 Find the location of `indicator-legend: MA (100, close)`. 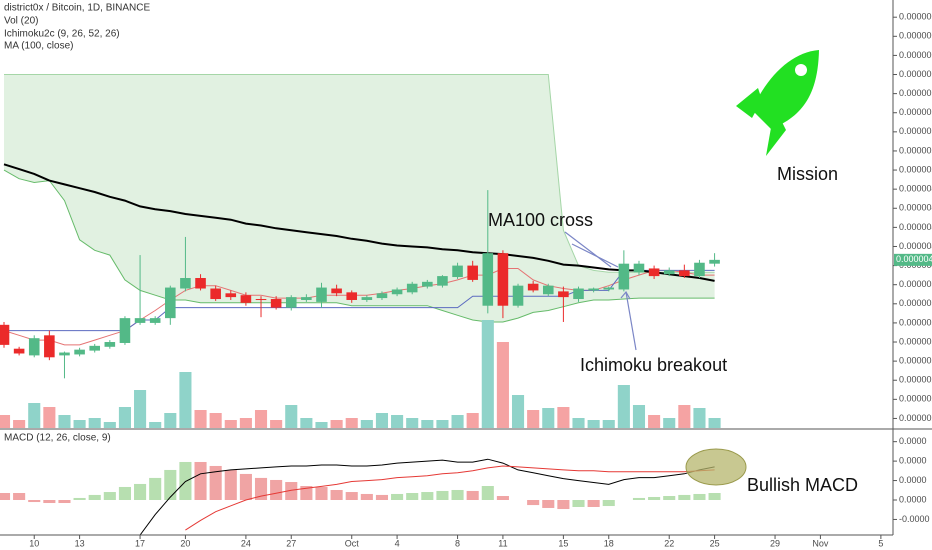

indicator-legend: MA (100, close) is located at coordinates (38, 46).